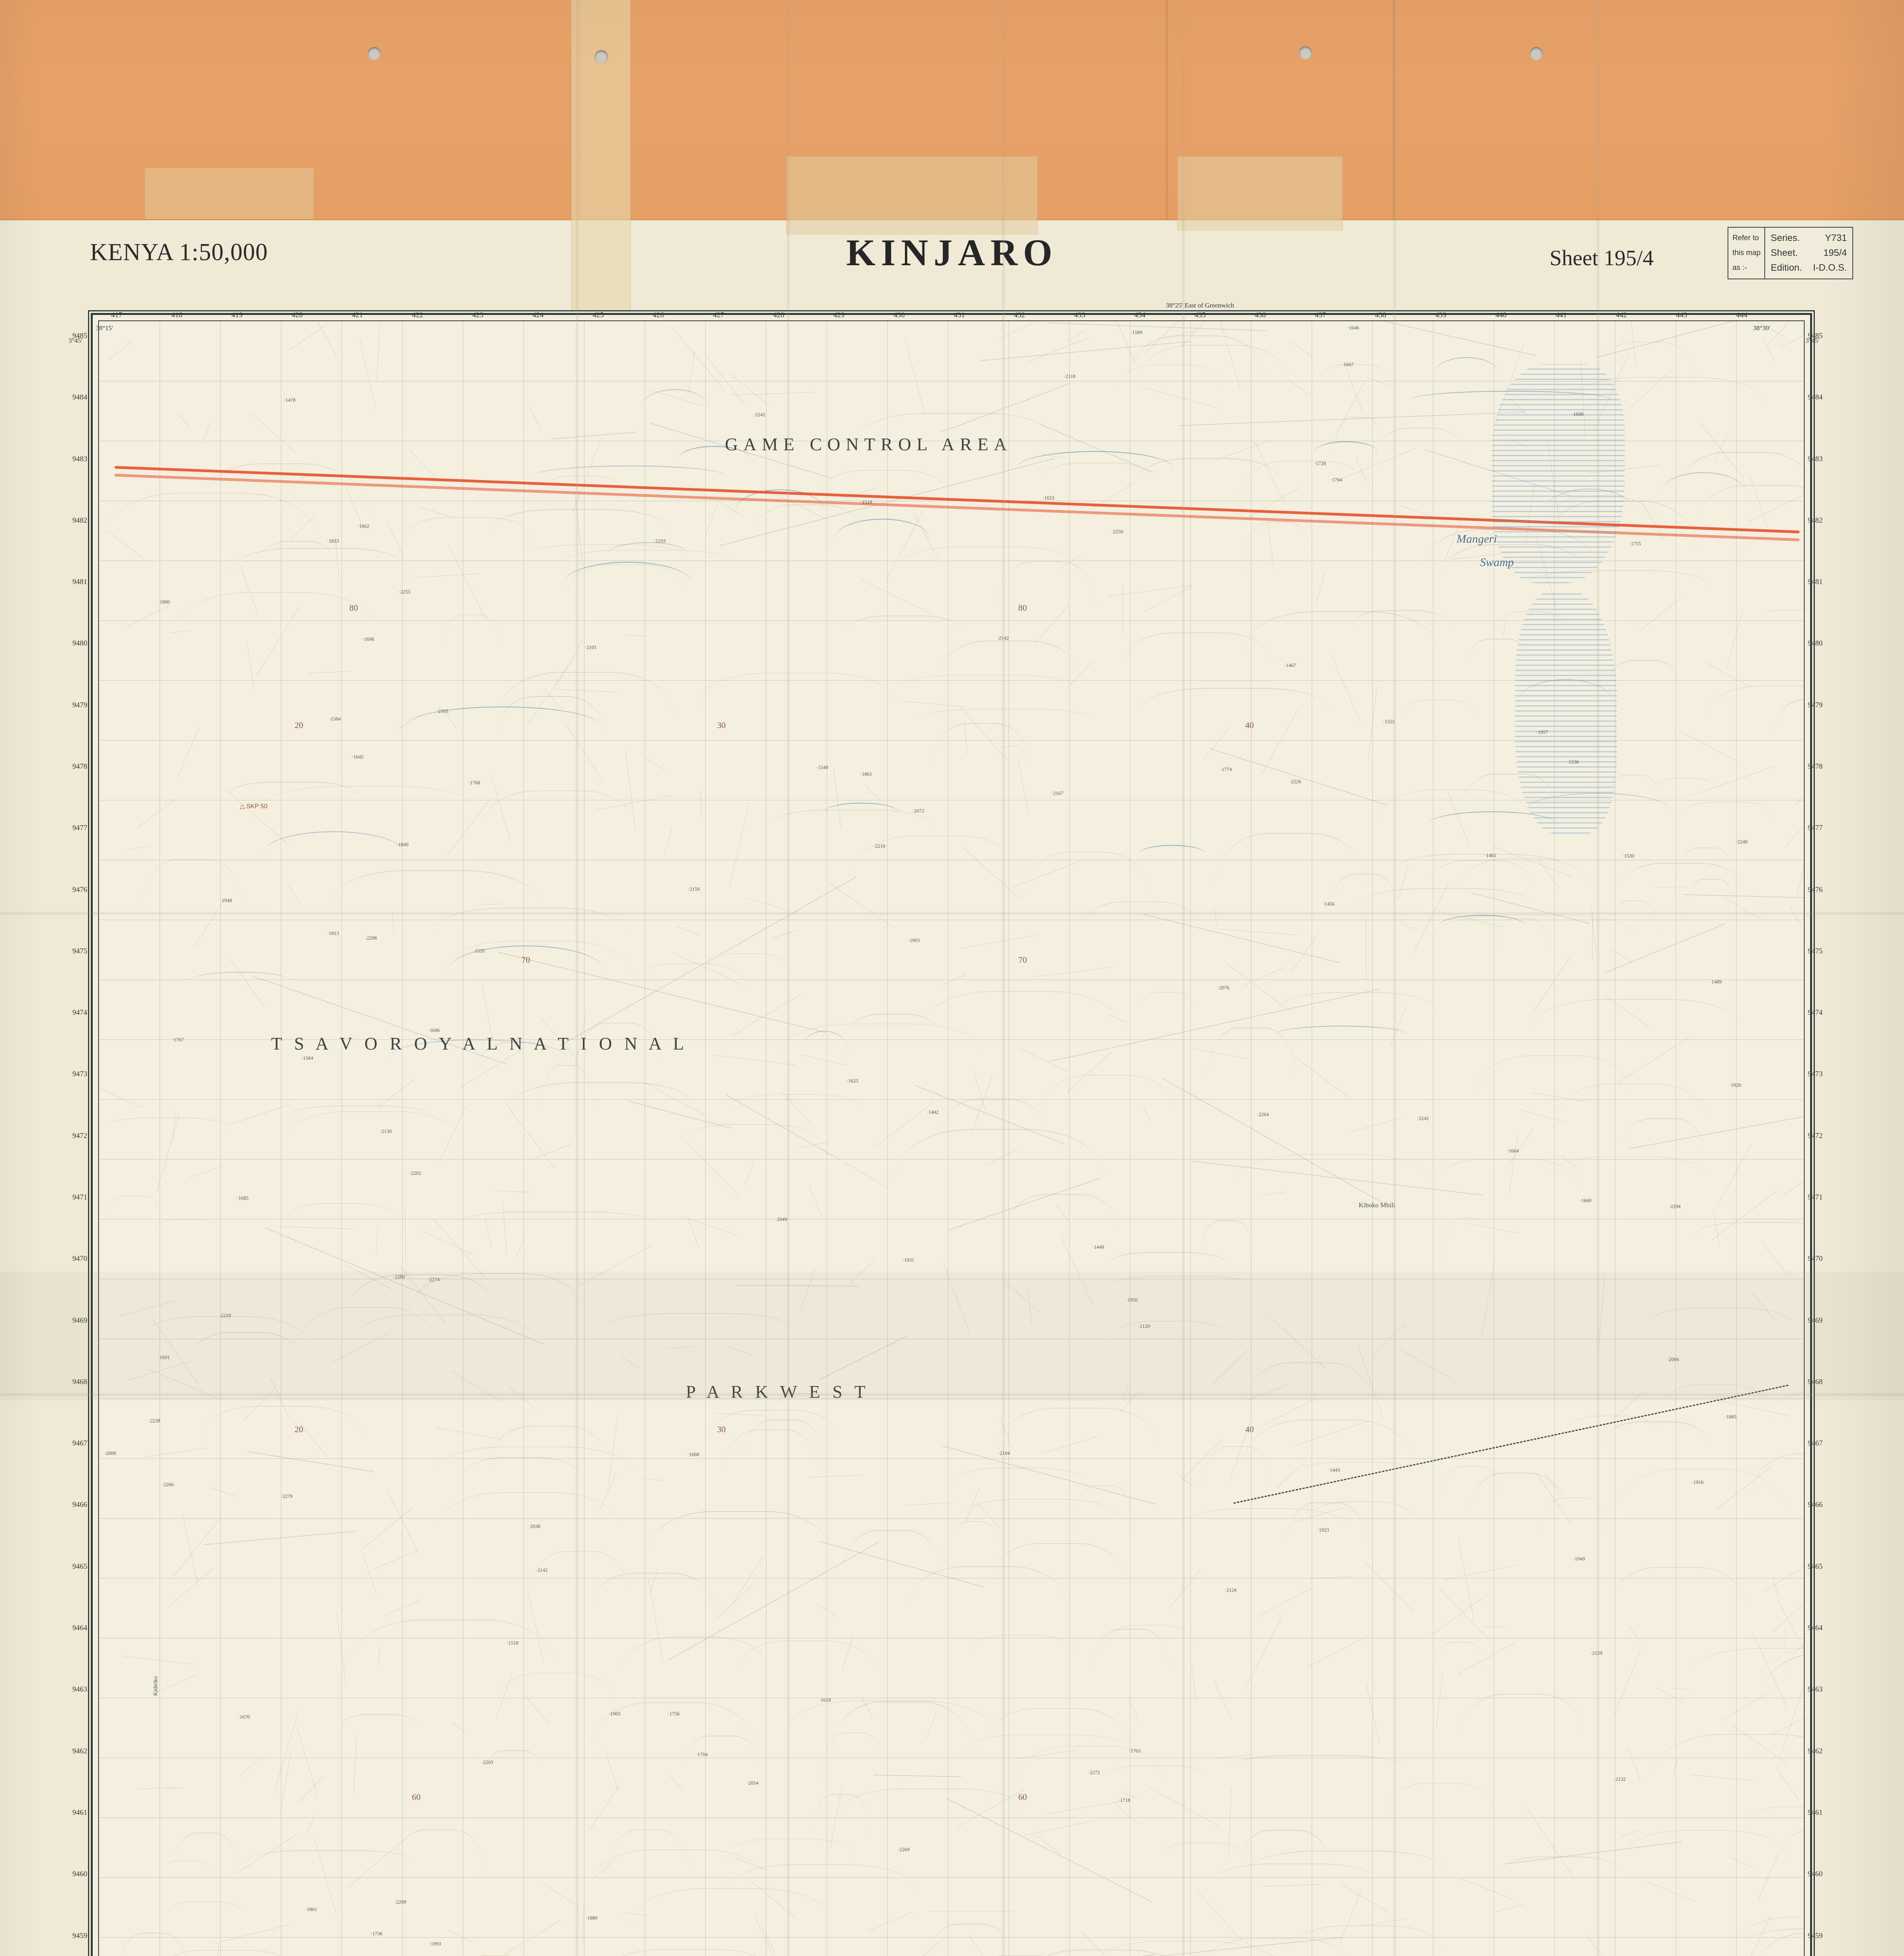  Describe the element at coordinates (1815, 951) in the screenshot. I see `northing-right-9475: 9475` at that location.